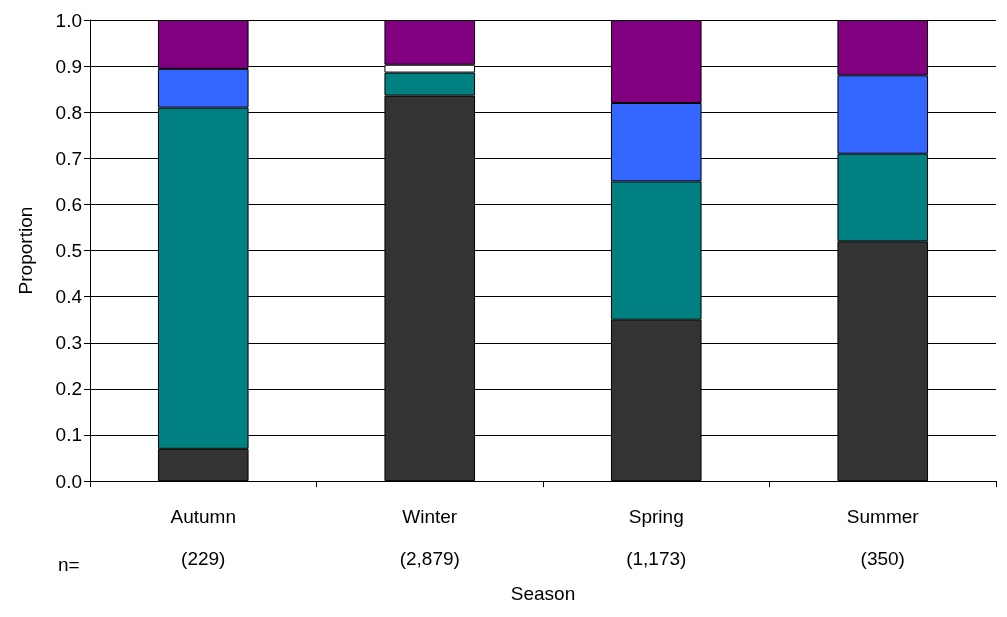 The image size is (1007, 617). Describe the element at coordinates (656, 537) in the screenshot. I see `x-tick-label: Spring (1,173)` at that location.